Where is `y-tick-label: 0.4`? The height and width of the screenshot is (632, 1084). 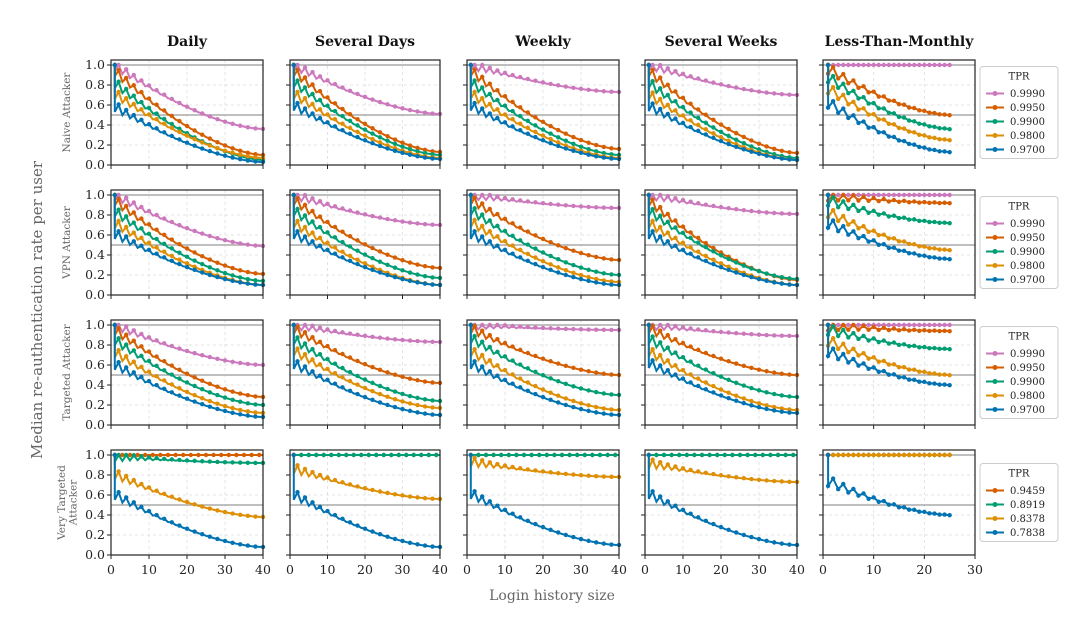
y-tick-label: 0.4 is located at coordinates (95, 514).